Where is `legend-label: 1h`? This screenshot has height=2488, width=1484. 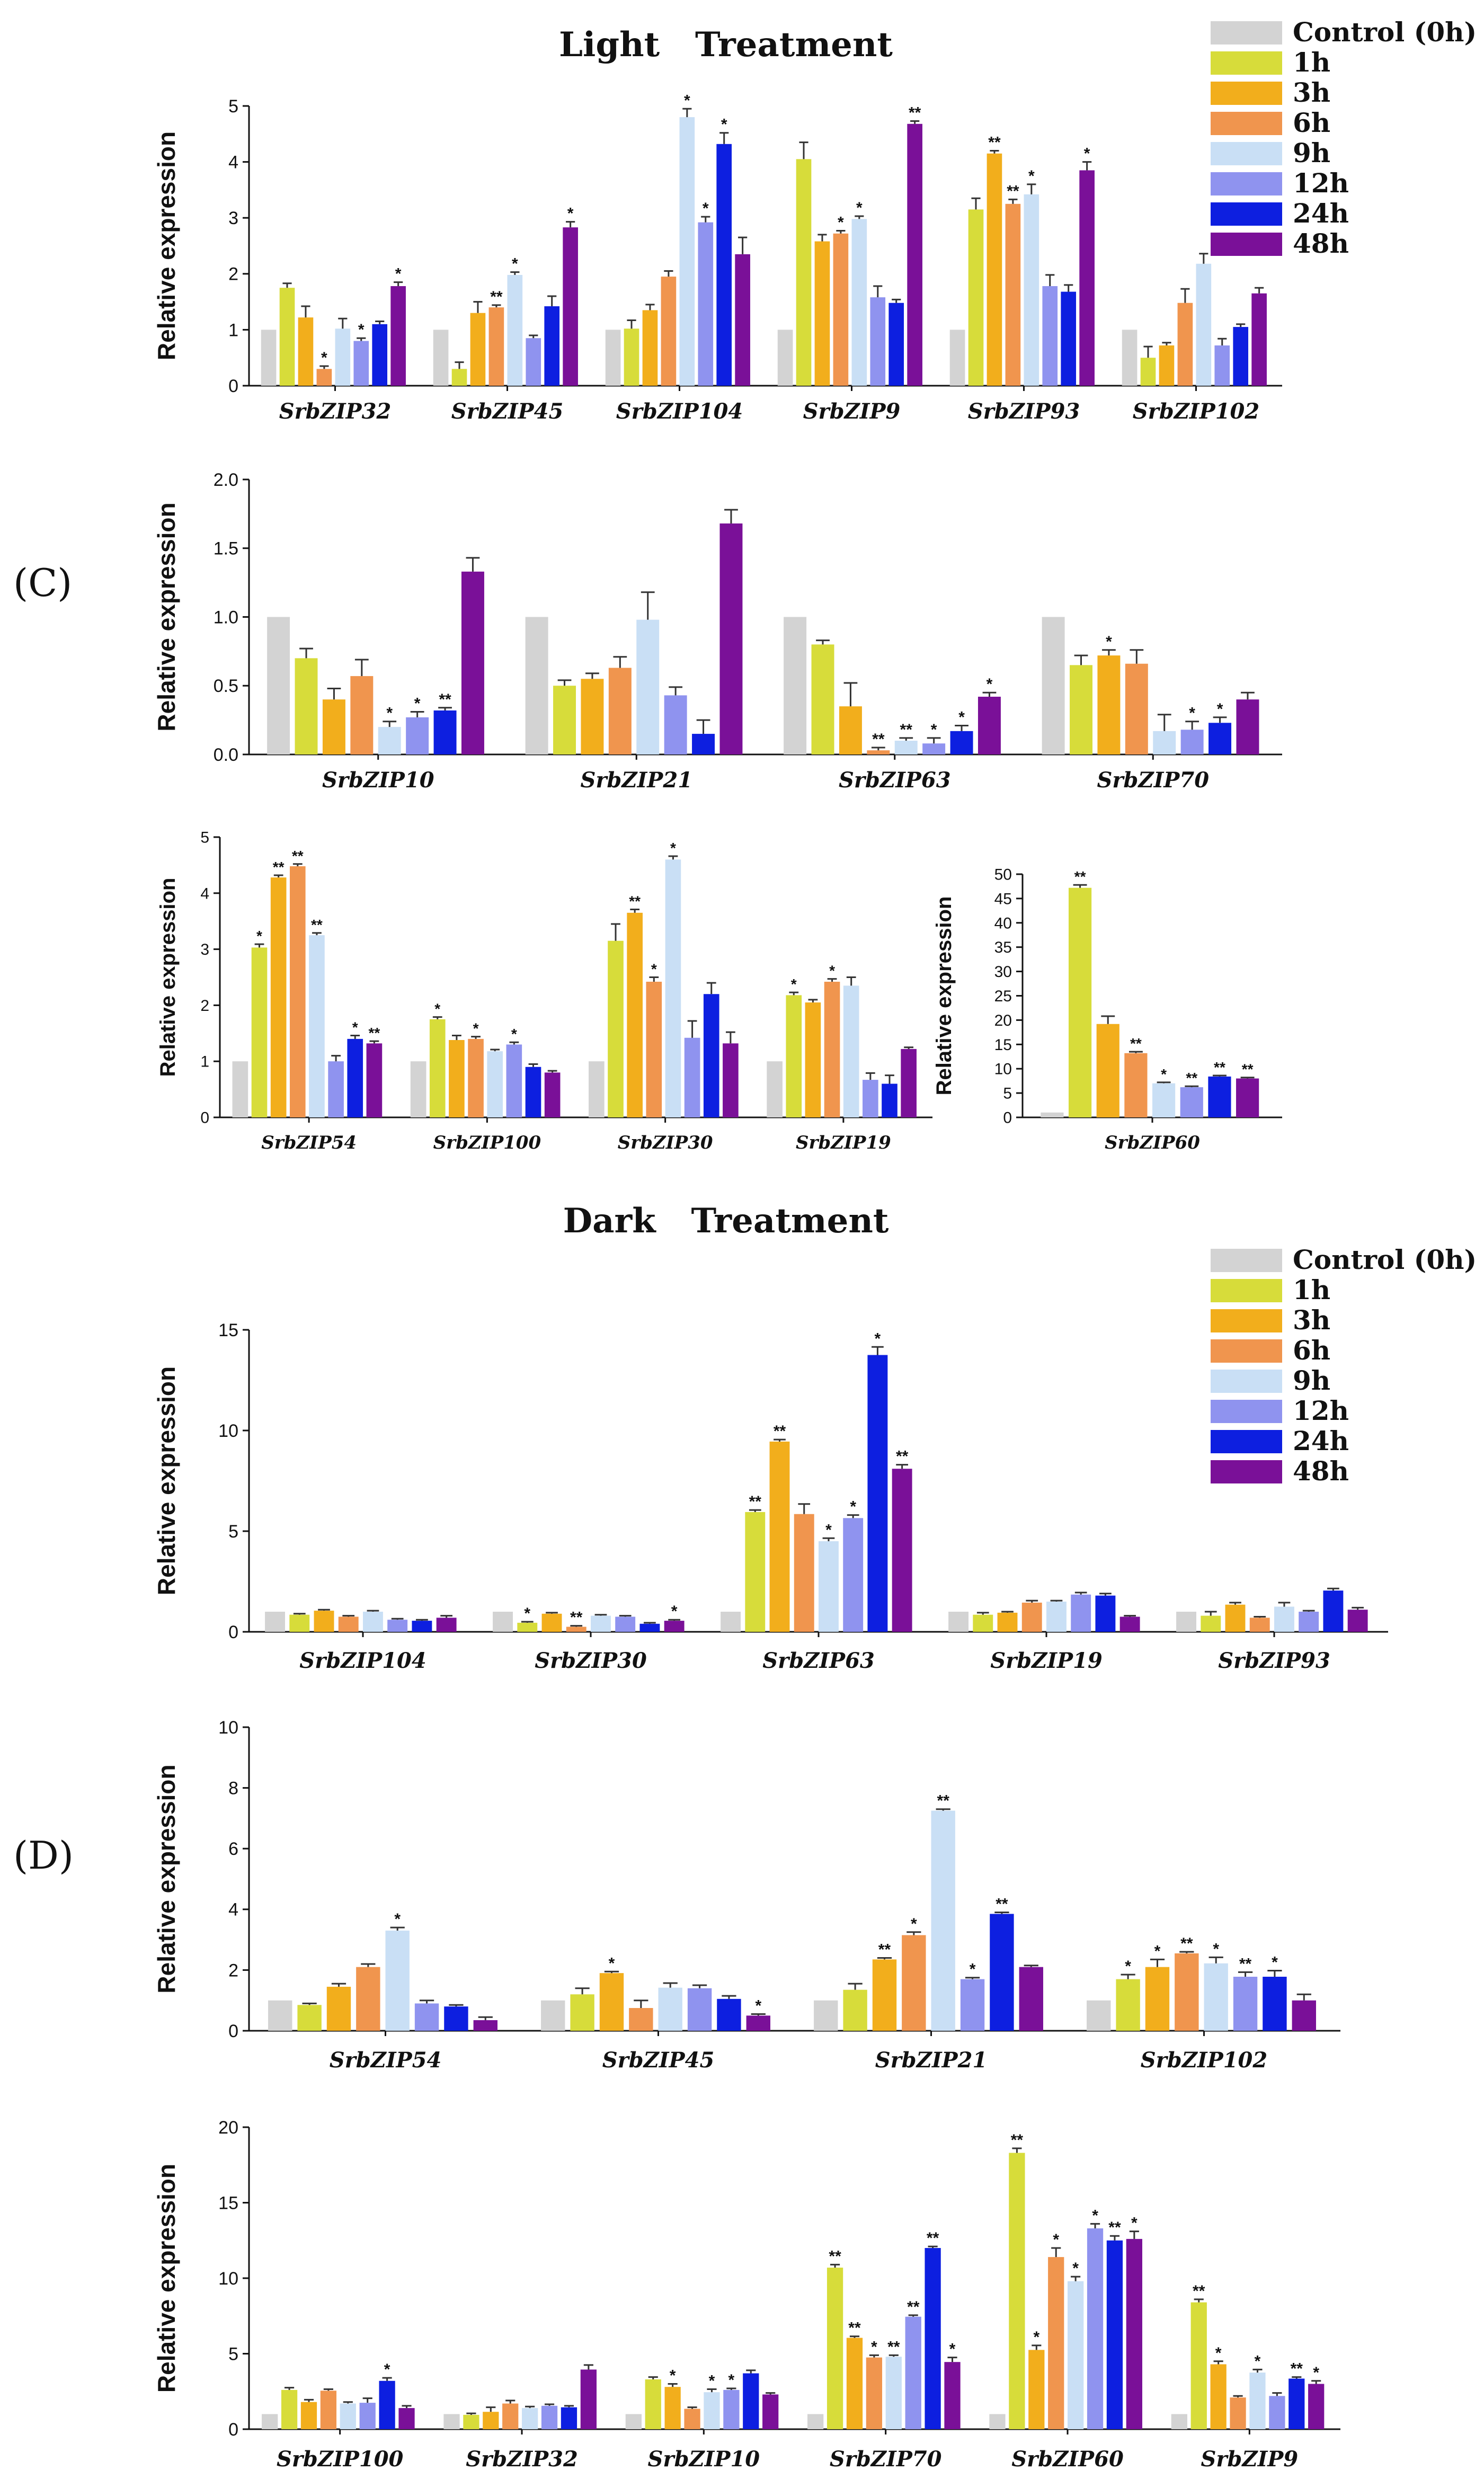
legend-label: 1h is located at coordinates (1312, 1289).